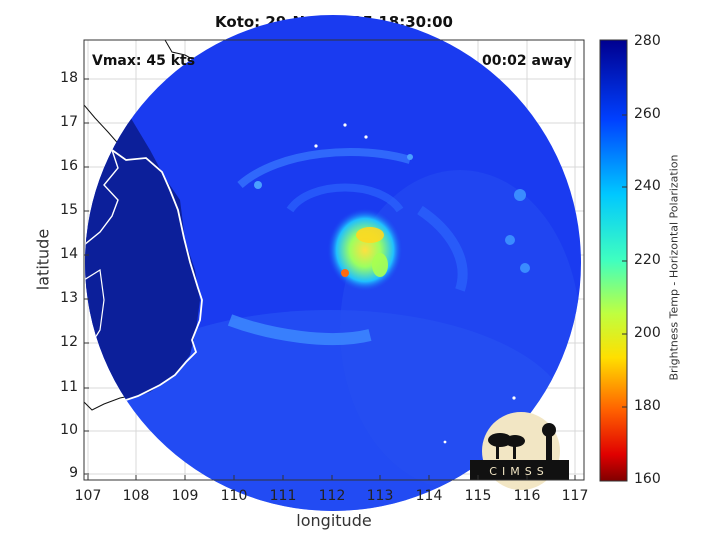  What do you see at coordinates (647, 114) in the screenshot?
I see `colorbar-tick-label: 260` at bounding box center [647, 114].